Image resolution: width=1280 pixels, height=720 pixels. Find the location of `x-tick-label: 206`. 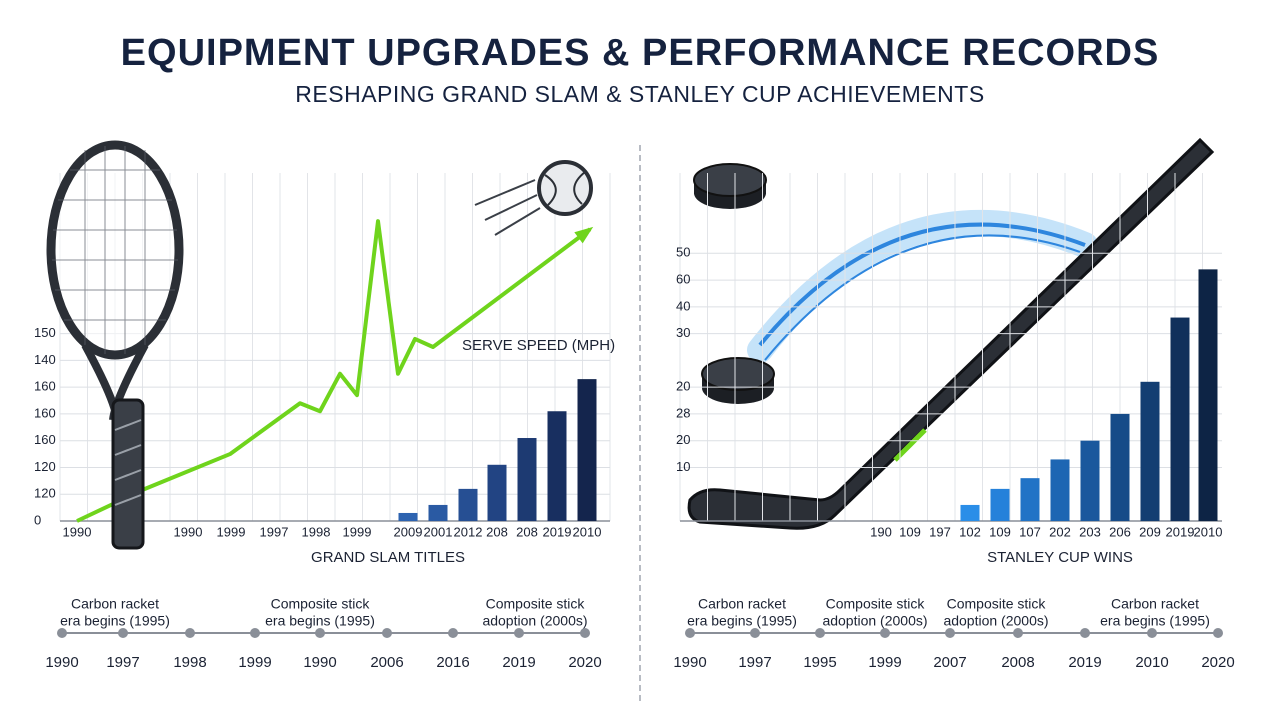

x-tick-label: 206 is located at coordinates (1120, 531).